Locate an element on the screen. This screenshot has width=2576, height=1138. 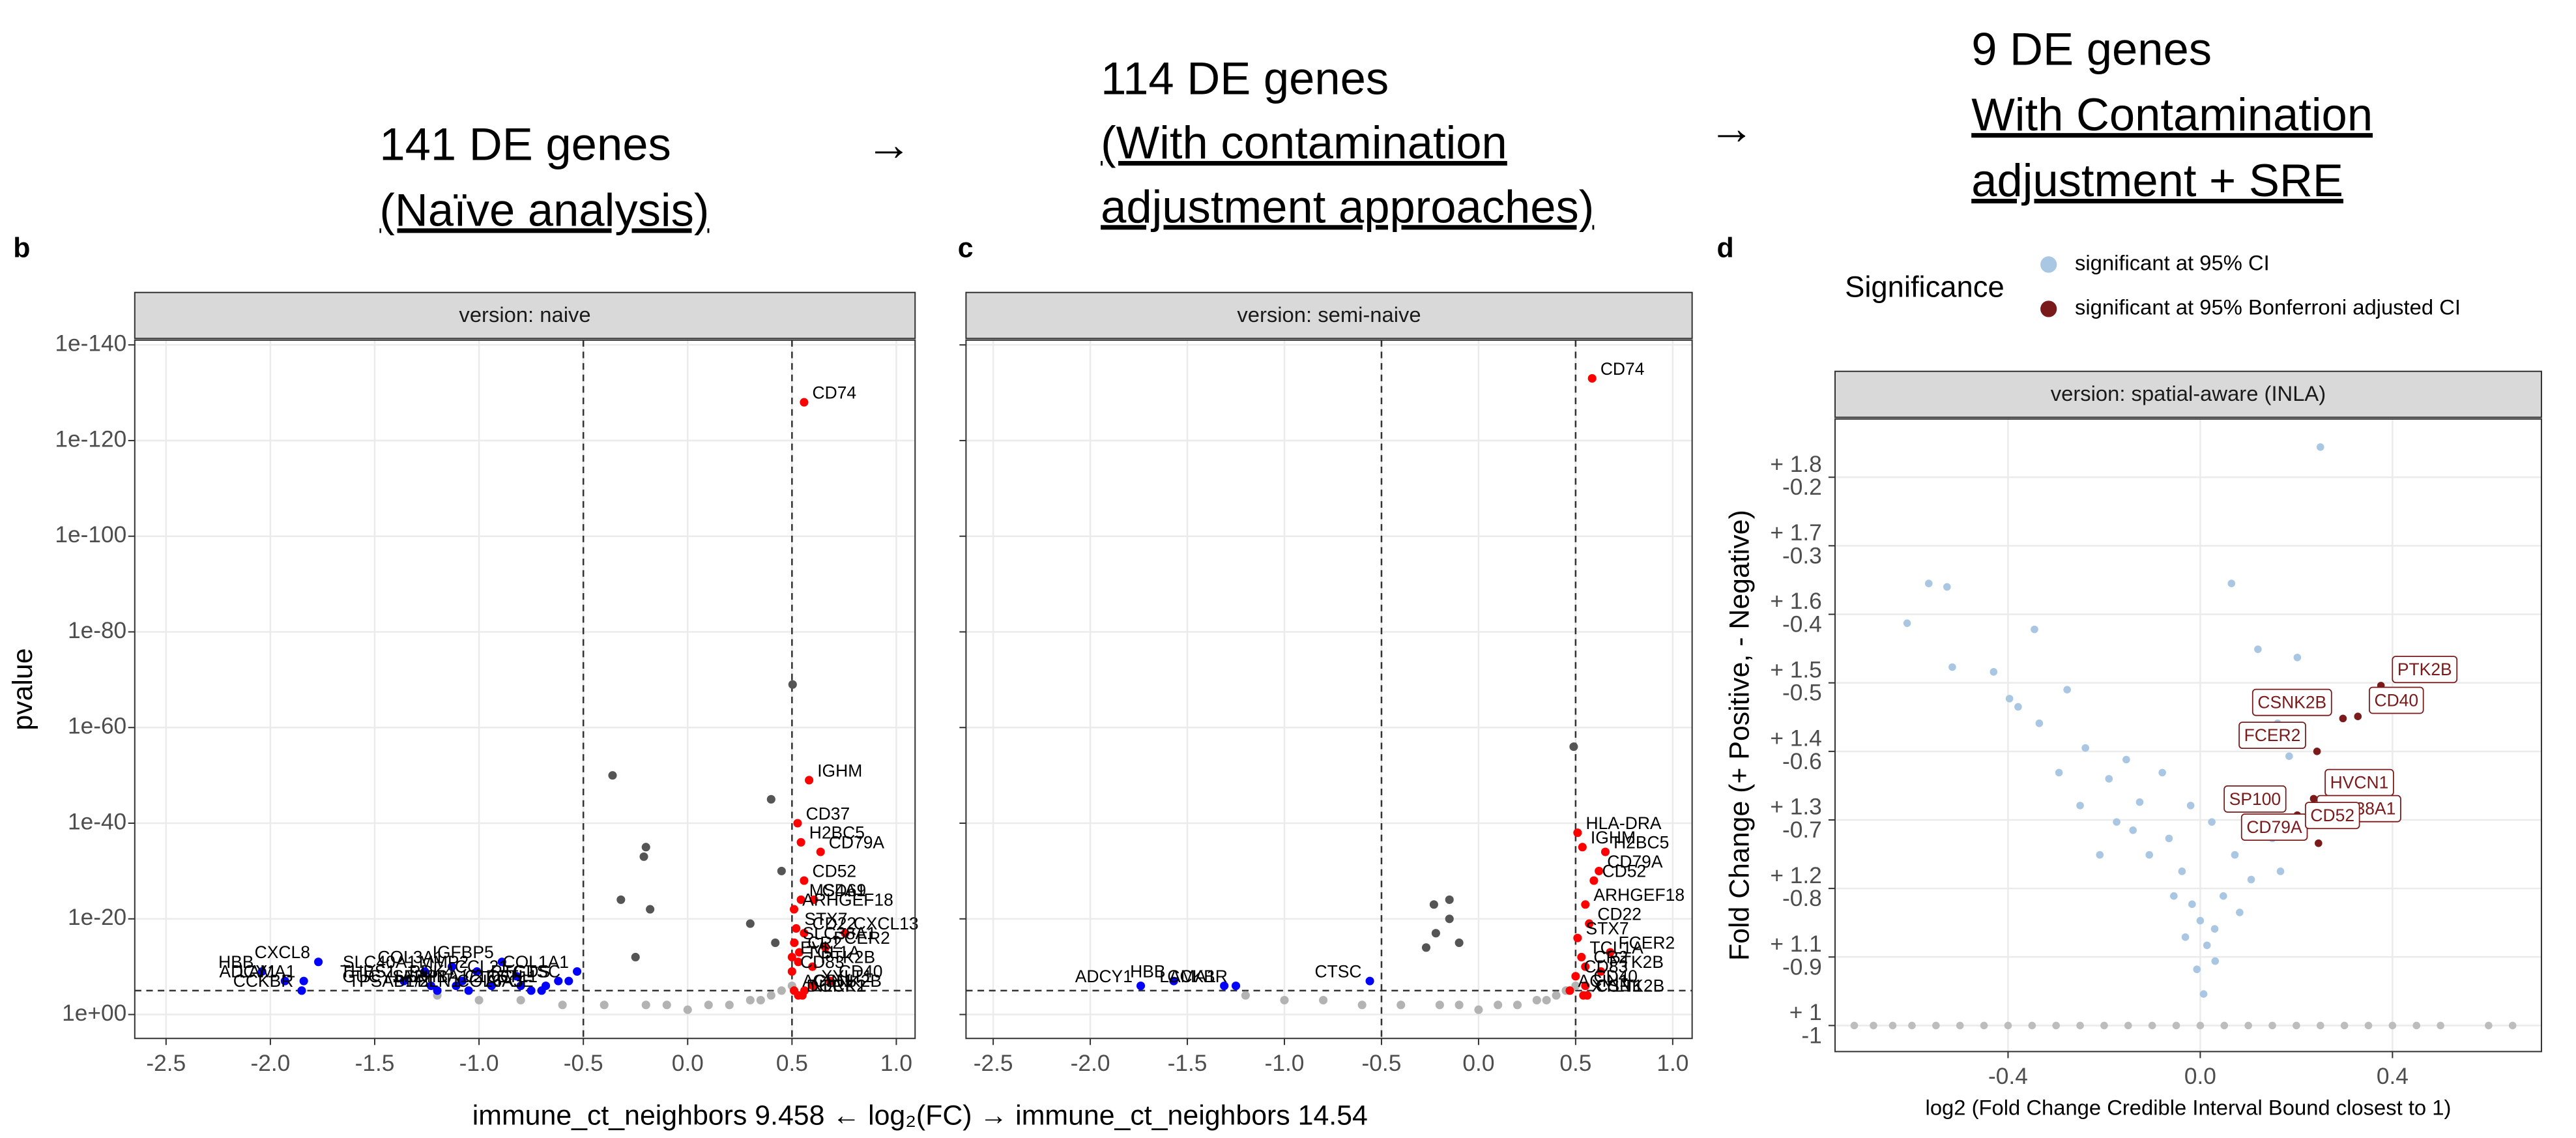
point-label: CD52 is located at coordinates (2332, 815).